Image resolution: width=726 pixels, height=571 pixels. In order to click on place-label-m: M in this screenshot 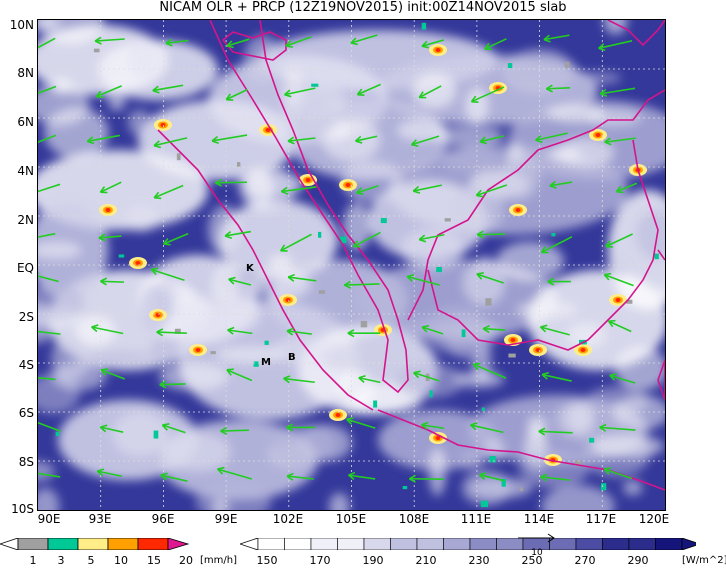, I will do `click(266, 362)`.